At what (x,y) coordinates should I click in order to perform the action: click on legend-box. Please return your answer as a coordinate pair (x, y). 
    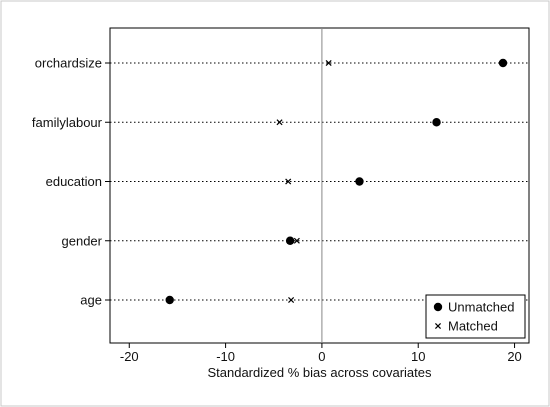
    Looking at the image, I should click on (475, 316).